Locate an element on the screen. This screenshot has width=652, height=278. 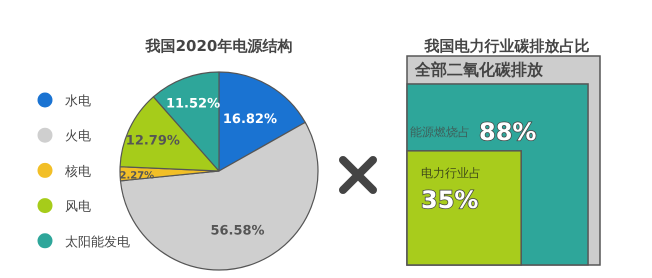
data-label: 56.58% is located at coordinates (237, 231).